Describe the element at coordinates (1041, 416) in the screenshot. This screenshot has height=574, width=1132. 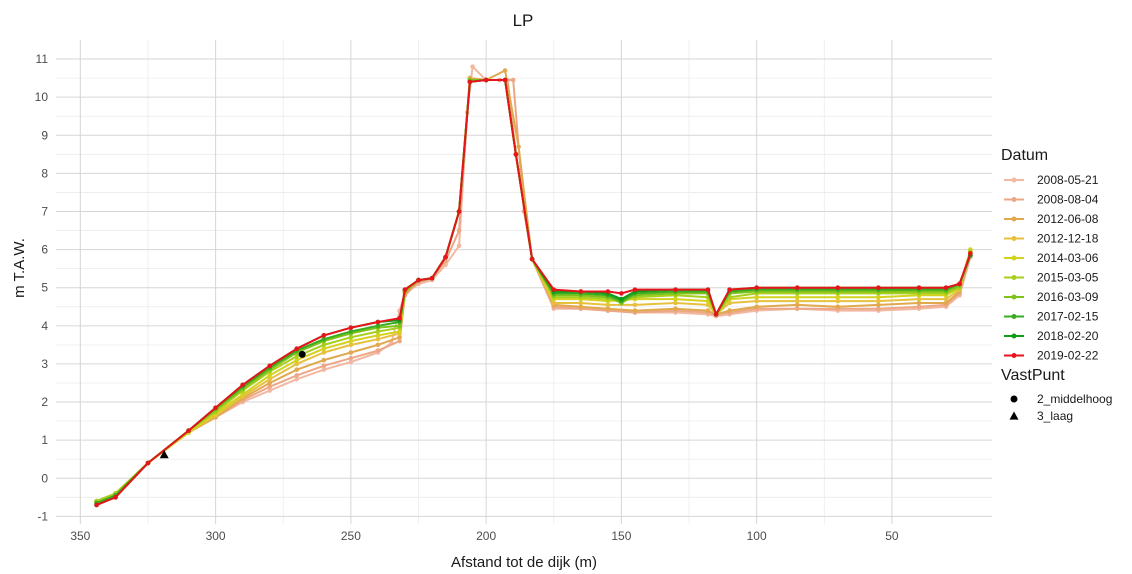
I see `legend-shape-3_laag: 3_laag` at that location.